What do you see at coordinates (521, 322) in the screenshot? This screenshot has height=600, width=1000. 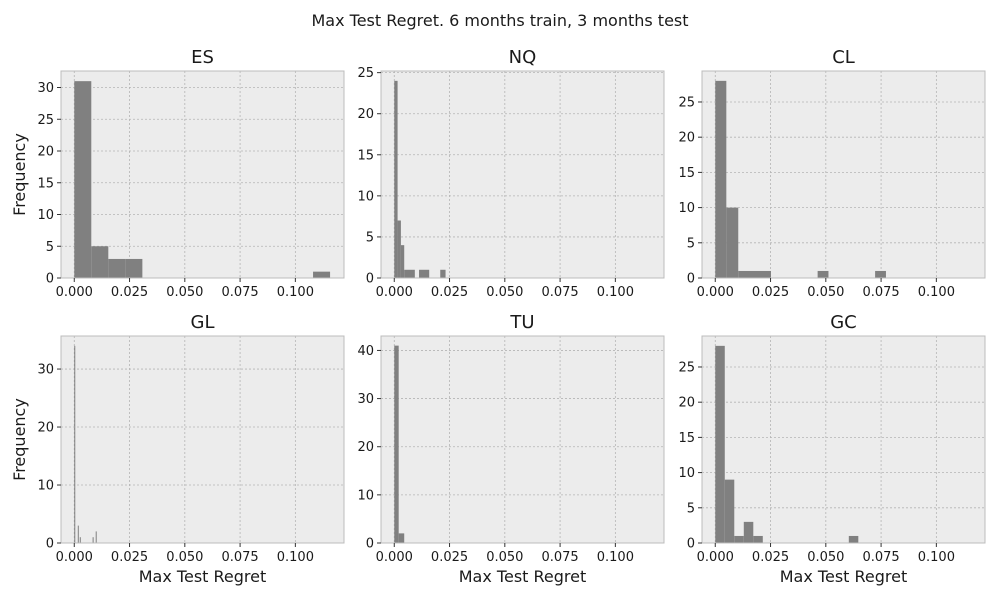 I see `panel-title: TU` at bounding box center [521, 322].